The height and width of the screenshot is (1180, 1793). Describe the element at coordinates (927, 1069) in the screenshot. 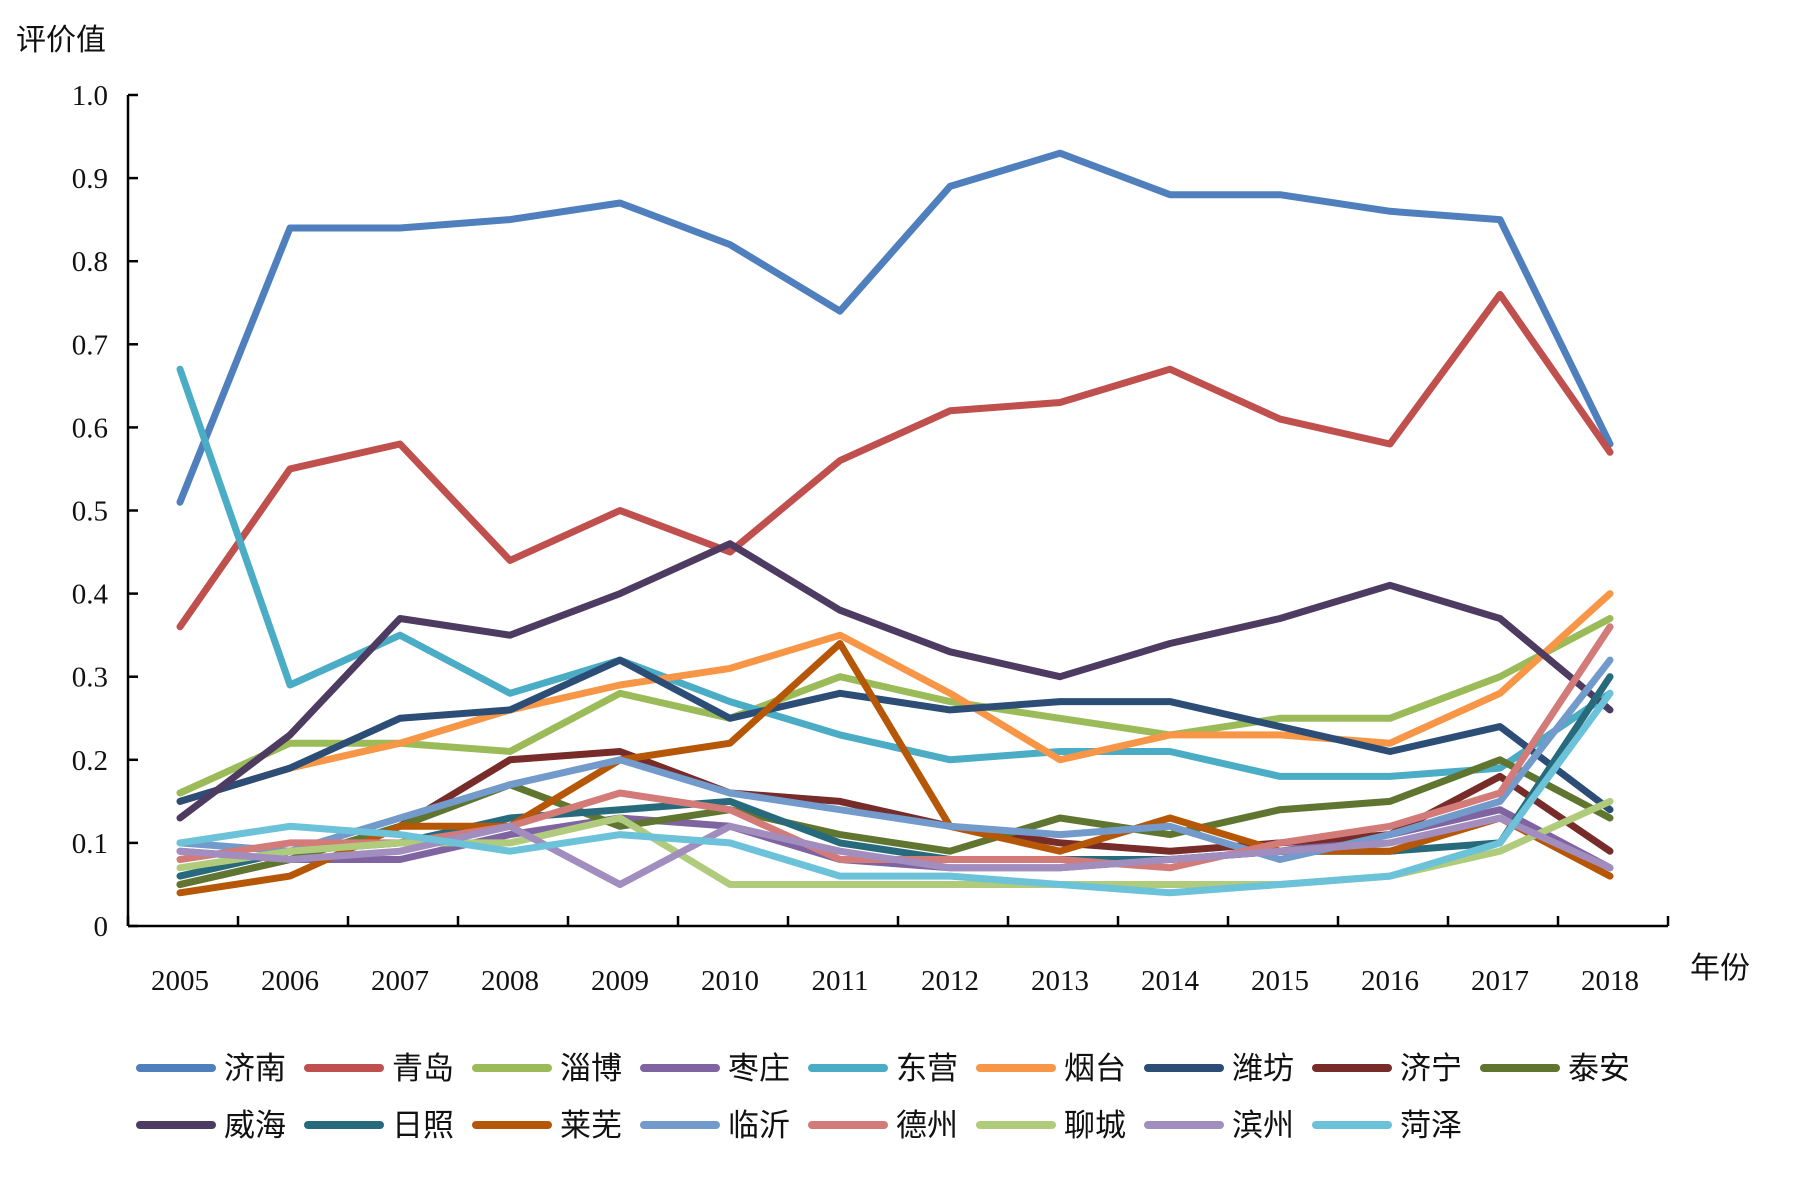

I see `legend-label: 东营` at that location.